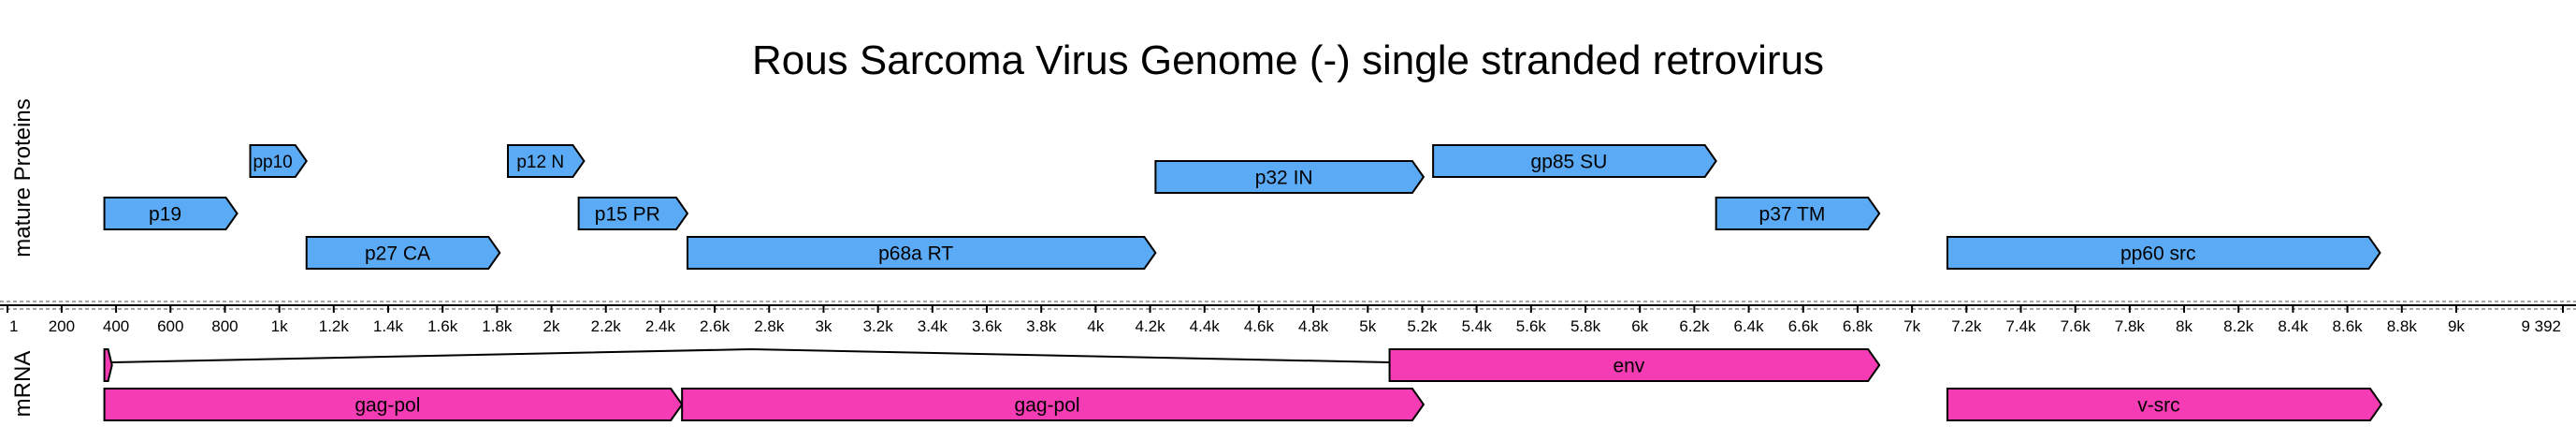 This screenshot has height=441, width=2576. I want to click on axis-tick-label: 1.2k, so click(334, 326).